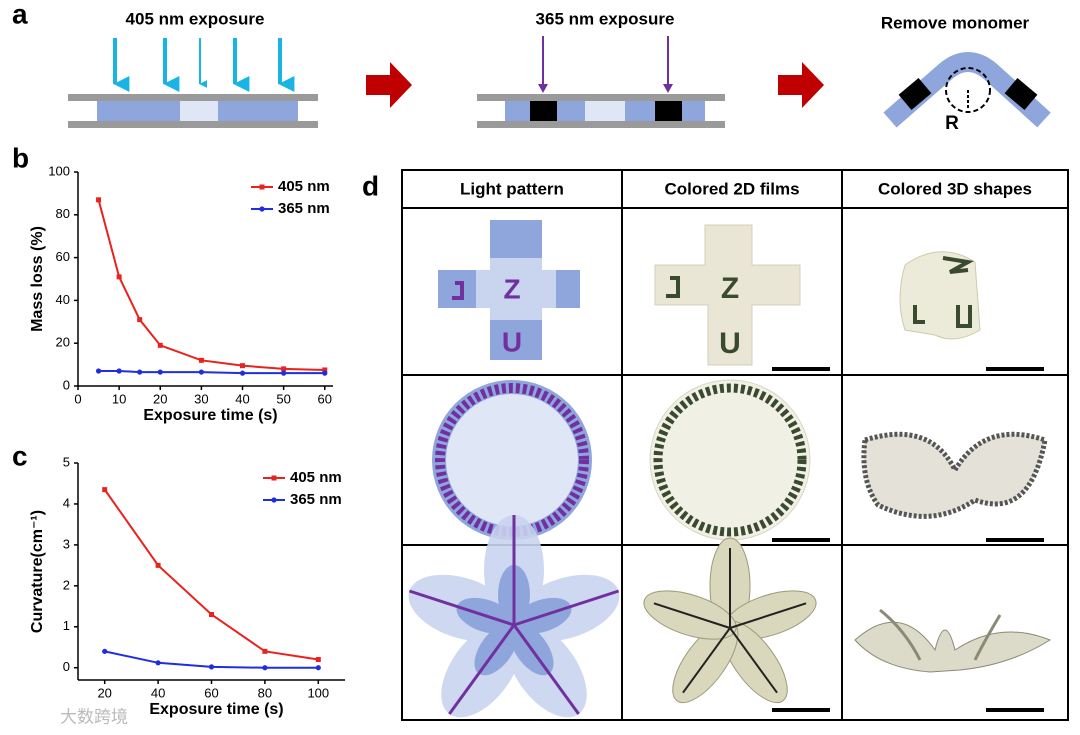 The width and height of the screenshot is (1080, 735). What do you see at coordinates (605, 18) in the screenshot?
I see `step-title: 365 nm exposure` at bounding box center [605, 18].